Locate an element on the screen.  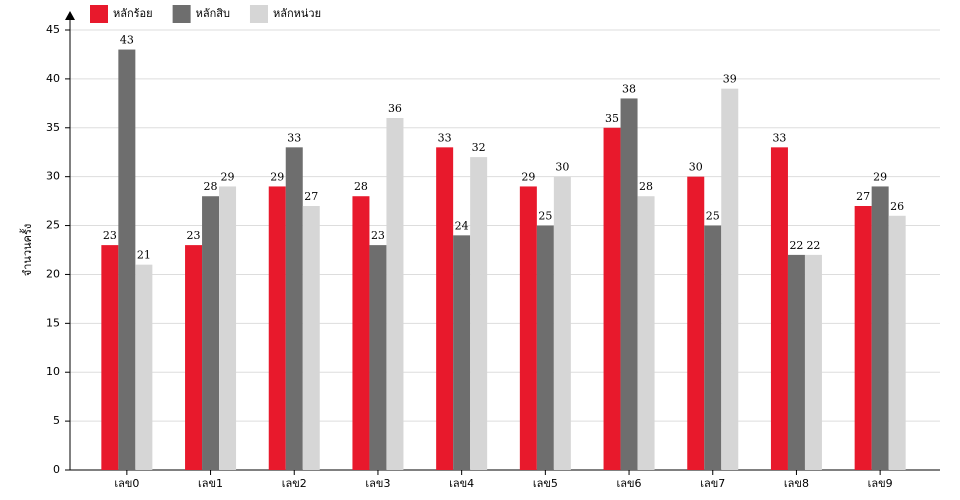
x-tick-label: เลข9 is located at coordinates (880, 483).